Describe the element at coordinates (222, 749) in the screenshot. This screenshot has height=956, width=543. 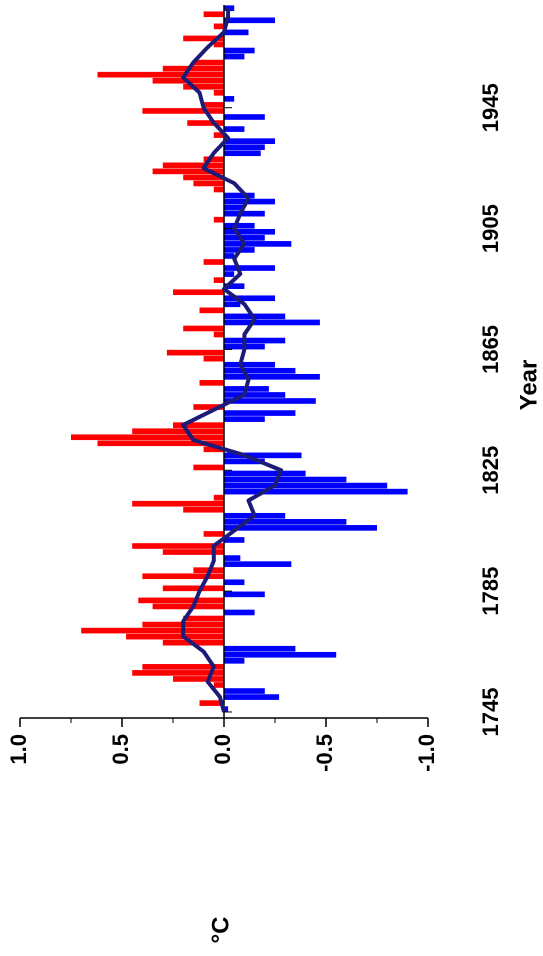
I see `y-tick-label: 0.0` at that location.